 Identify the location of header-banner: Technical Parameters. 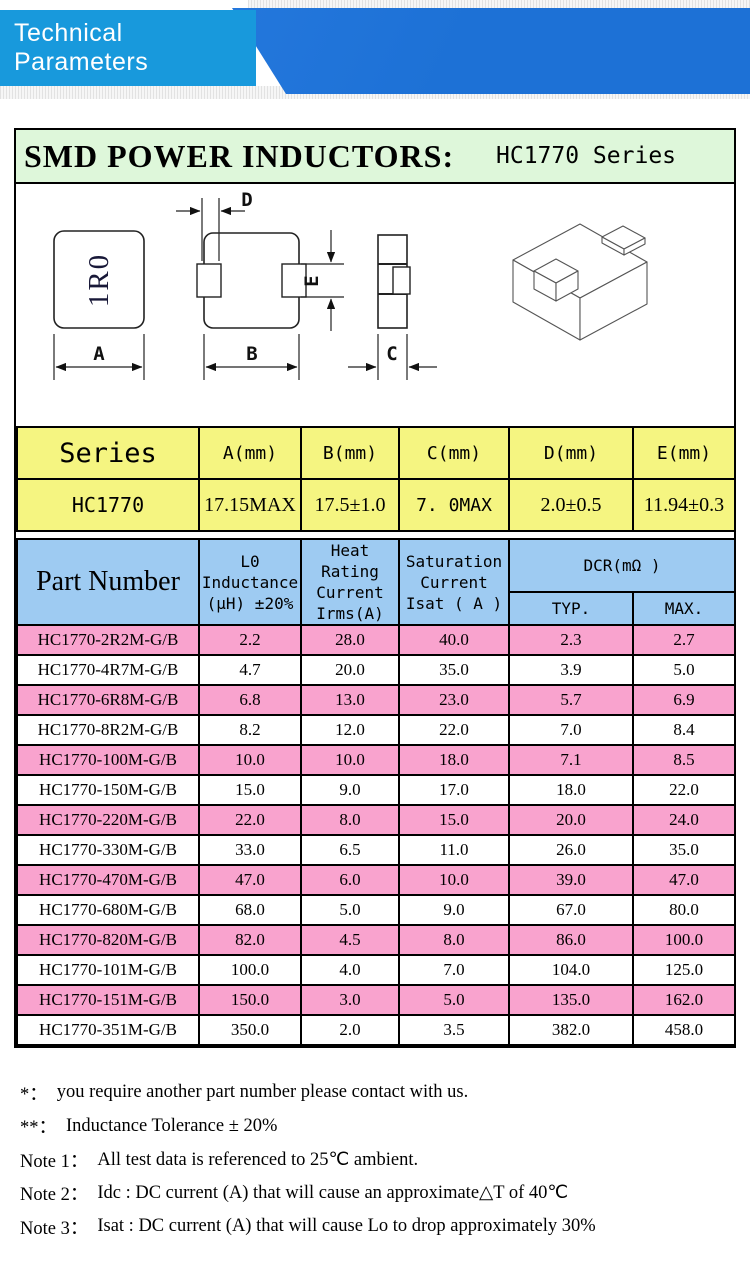
(375, 50).